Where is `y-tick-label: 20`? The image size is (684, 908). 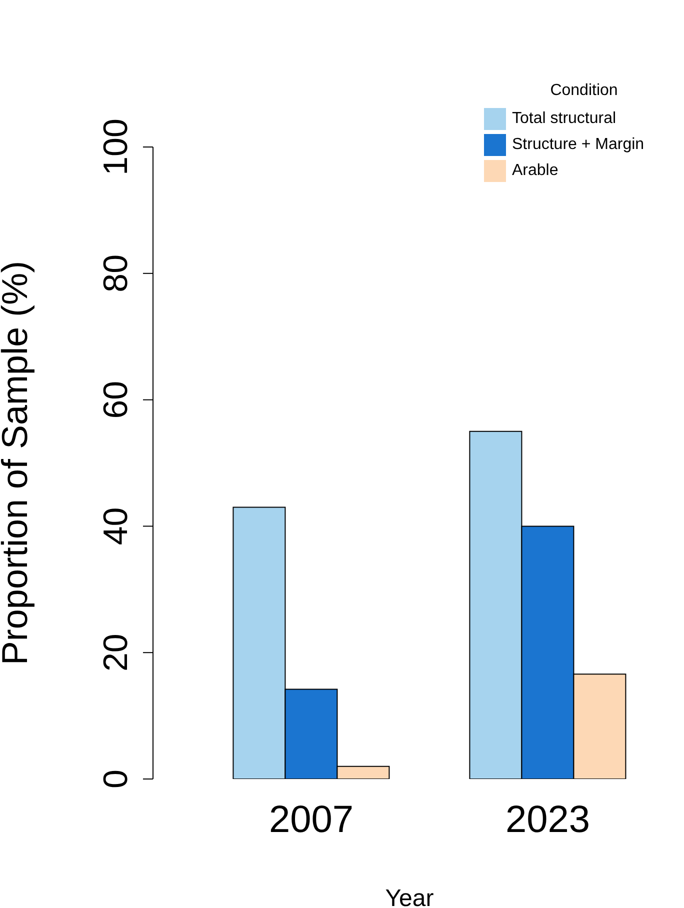
y-tick-label: 20 is located at coordinates (116, 653).